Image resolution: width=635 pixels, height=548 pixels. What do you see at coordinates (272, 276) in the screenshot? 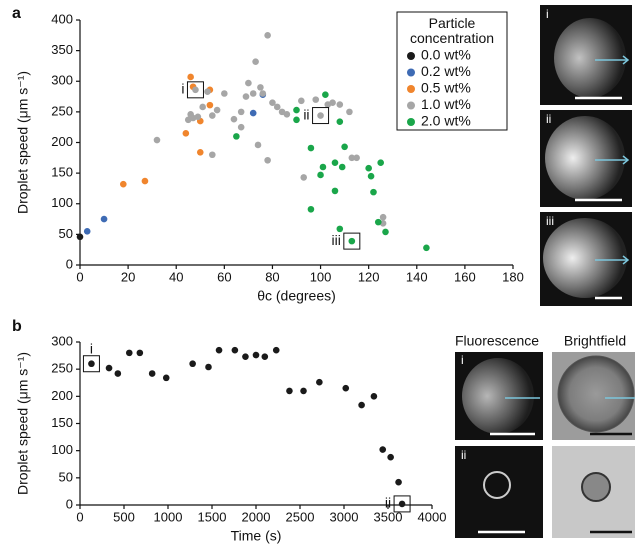
I see `x-tick-label: 80` at bounding box center [272, 276].